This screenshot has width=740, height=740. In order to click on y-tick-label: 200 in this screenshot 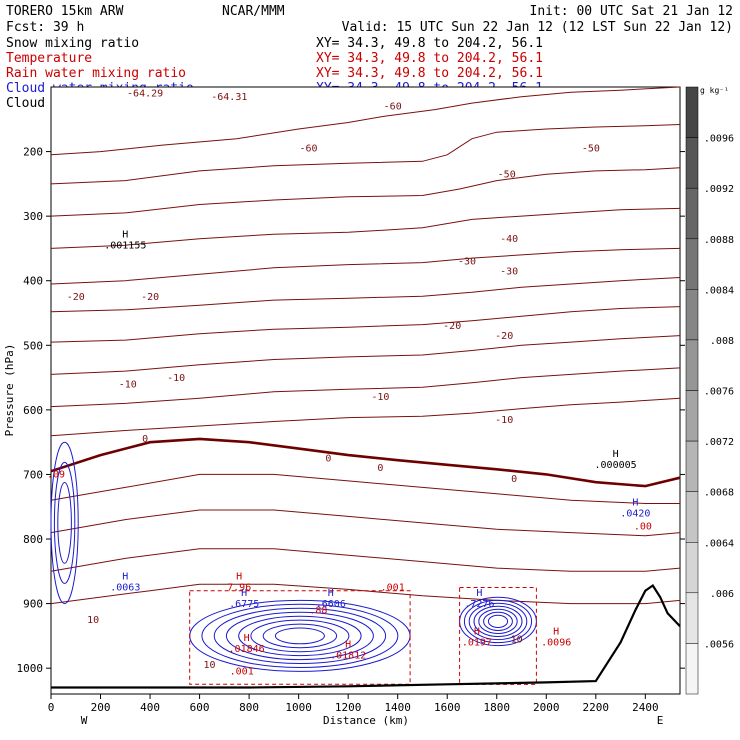, I will do `click(33, 152)`.